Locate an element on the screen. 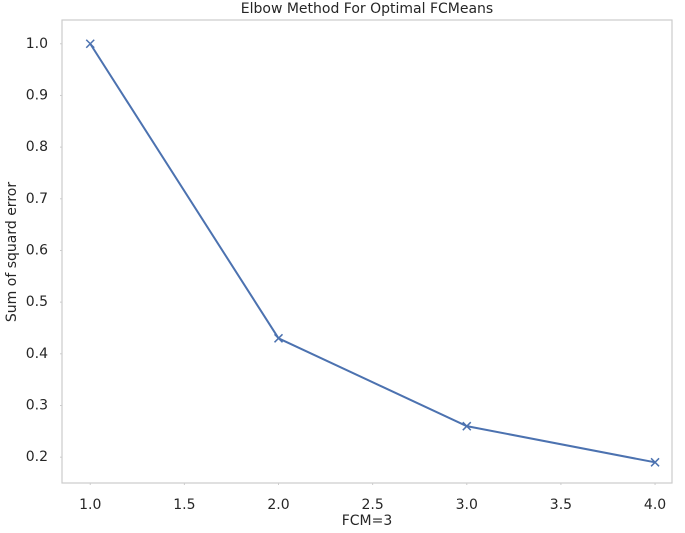  x-tick-label: 3.5 is located at coordinates (561, 505).